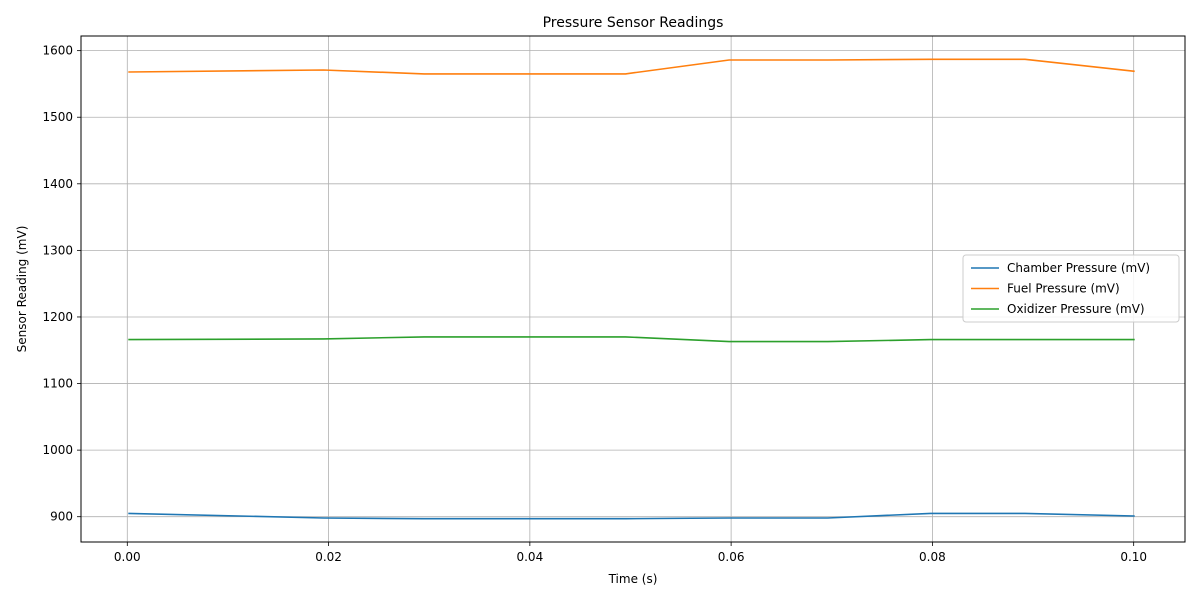 Image resolution: width=1200 pixels, height=600 pixels. What do you see at coordinates (630, 553) in the screenshot?
I see `x-axis: 0.00 0.02 0.04 0.06 0.08 0.10` at bounding box center [630, 553].